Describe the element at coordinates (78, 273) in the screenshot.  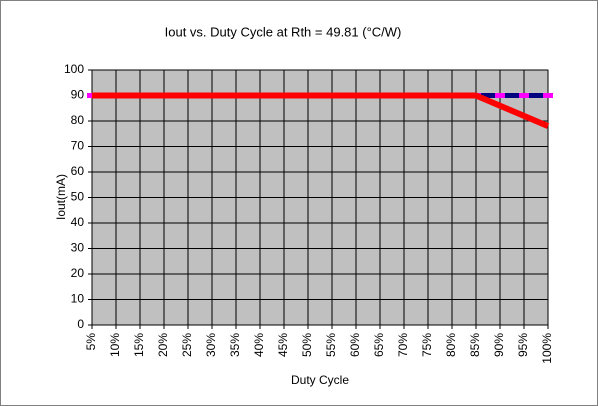
I see `y-tick-label: 20` at that location.